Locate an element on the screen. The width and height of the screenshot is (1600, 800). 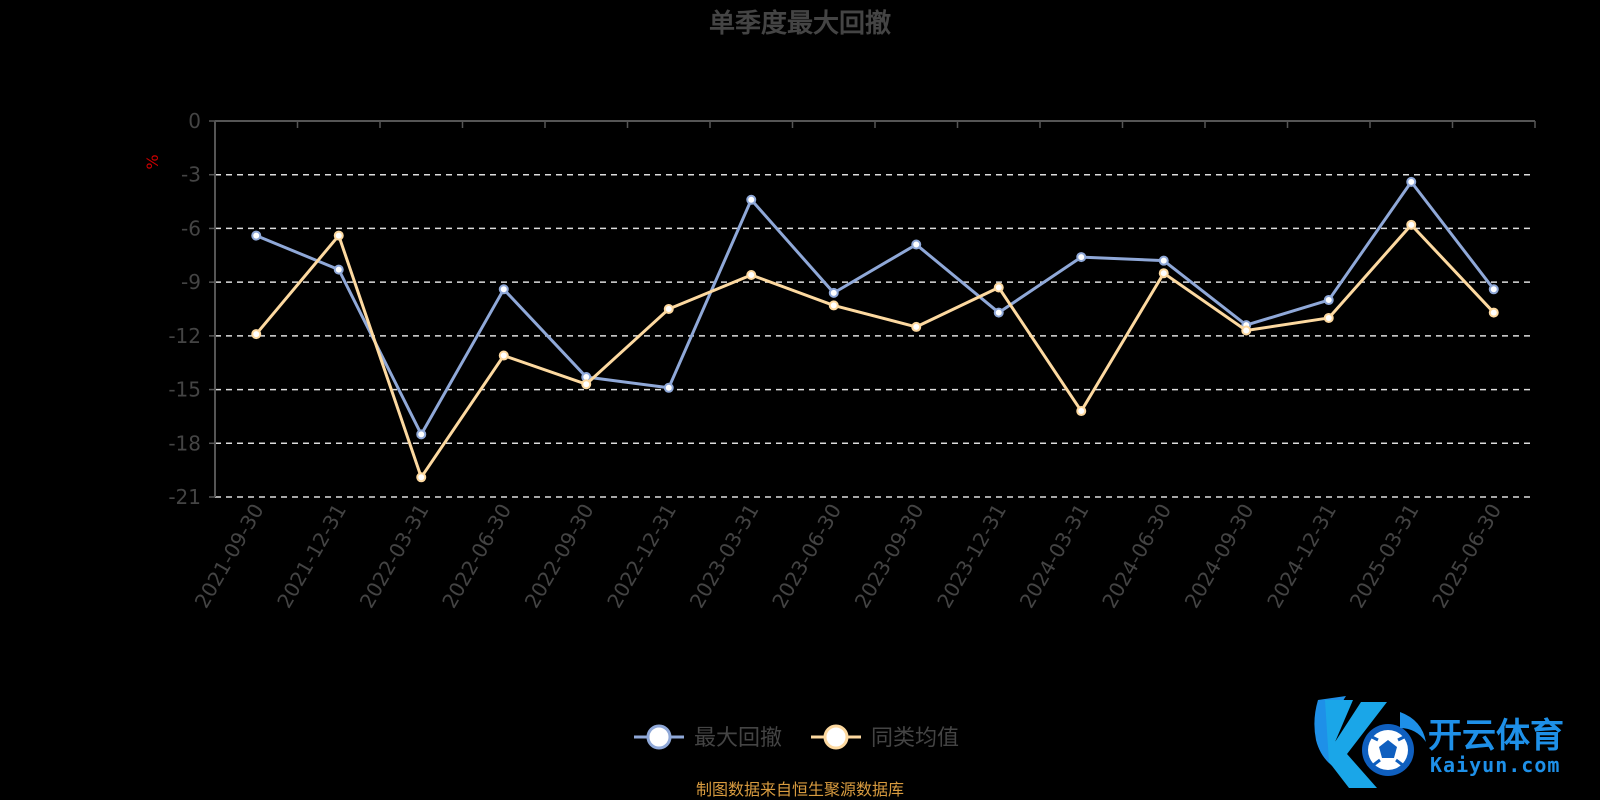
x-tick-label: 2023-09-30 is located at coordinates (889, 556).